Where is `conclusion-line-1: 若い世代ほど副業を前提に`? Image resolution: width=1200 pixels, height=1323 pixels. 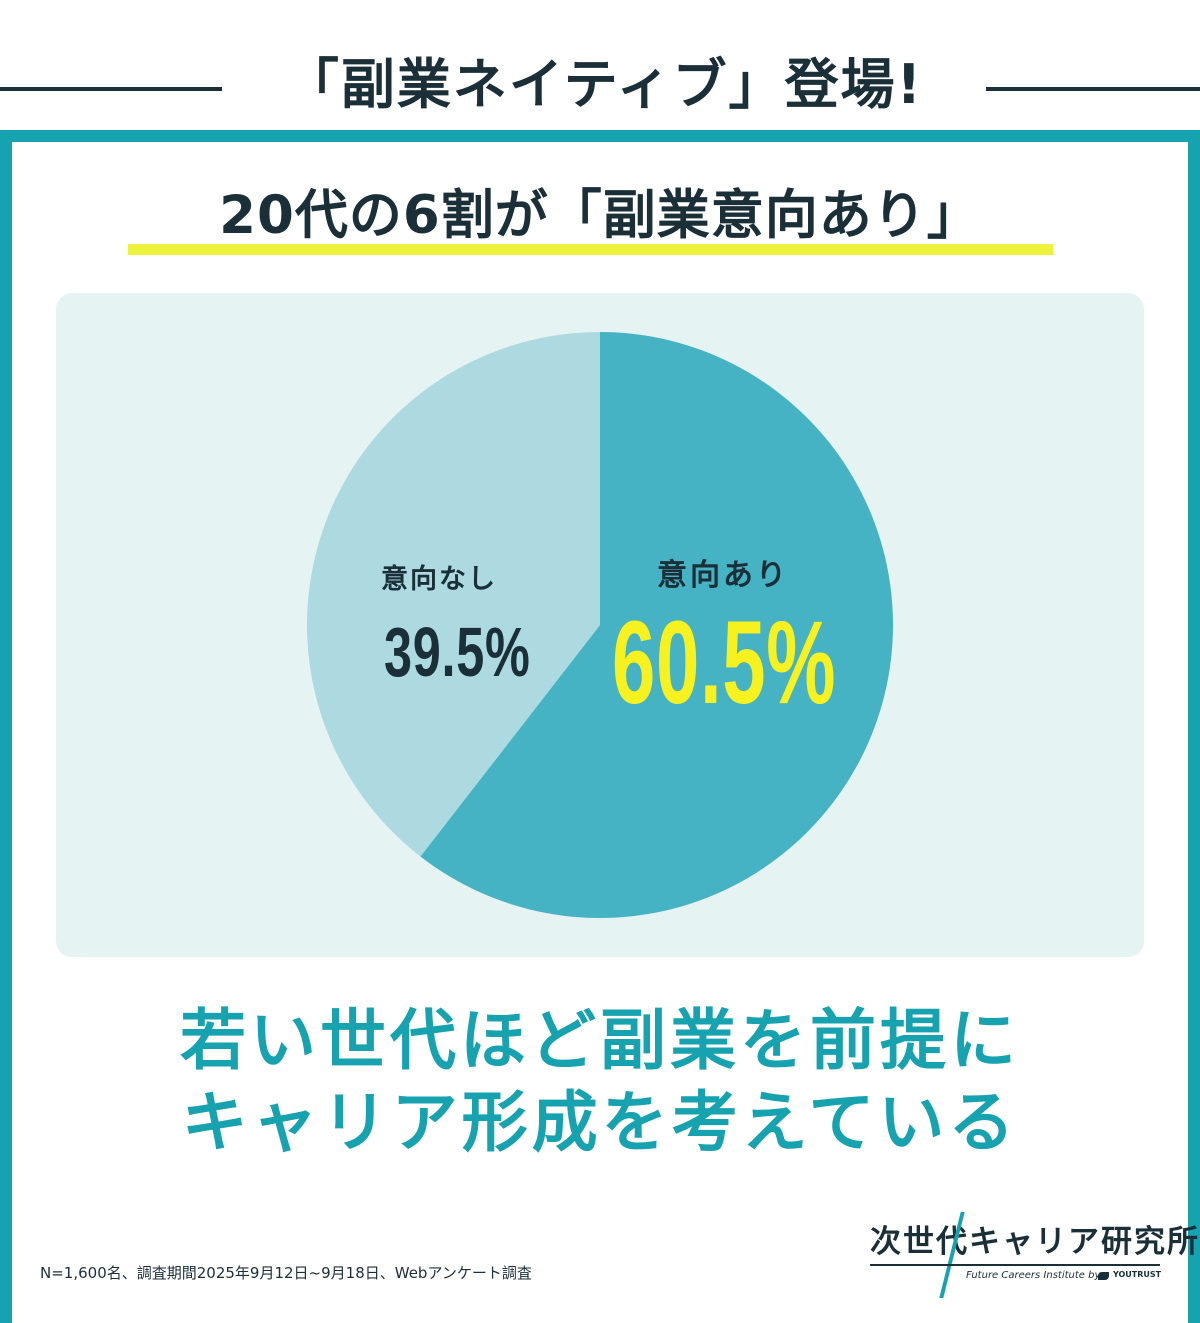
conclusion-line-1: 若い世代ほど副業を前提に is located at coordinates (600, 1040).